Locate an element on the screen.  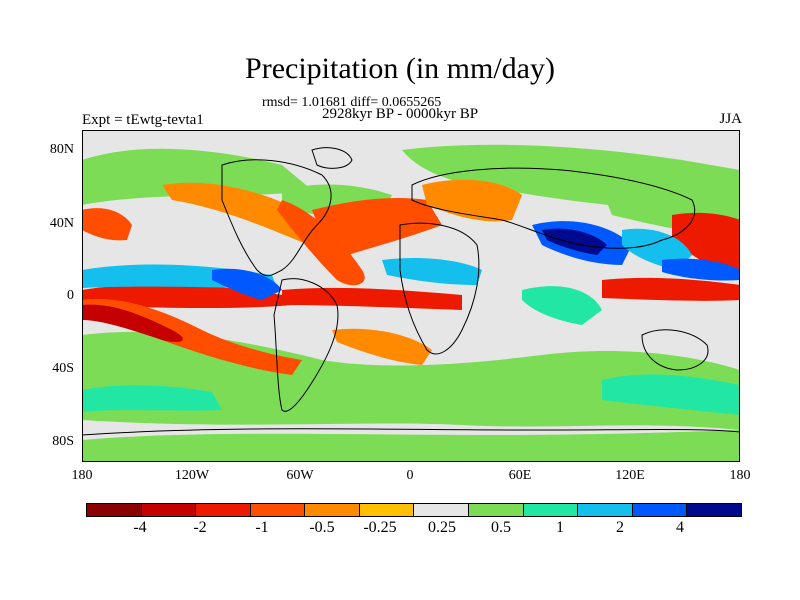
season-label: JJA is located at coordinates (730, 119).